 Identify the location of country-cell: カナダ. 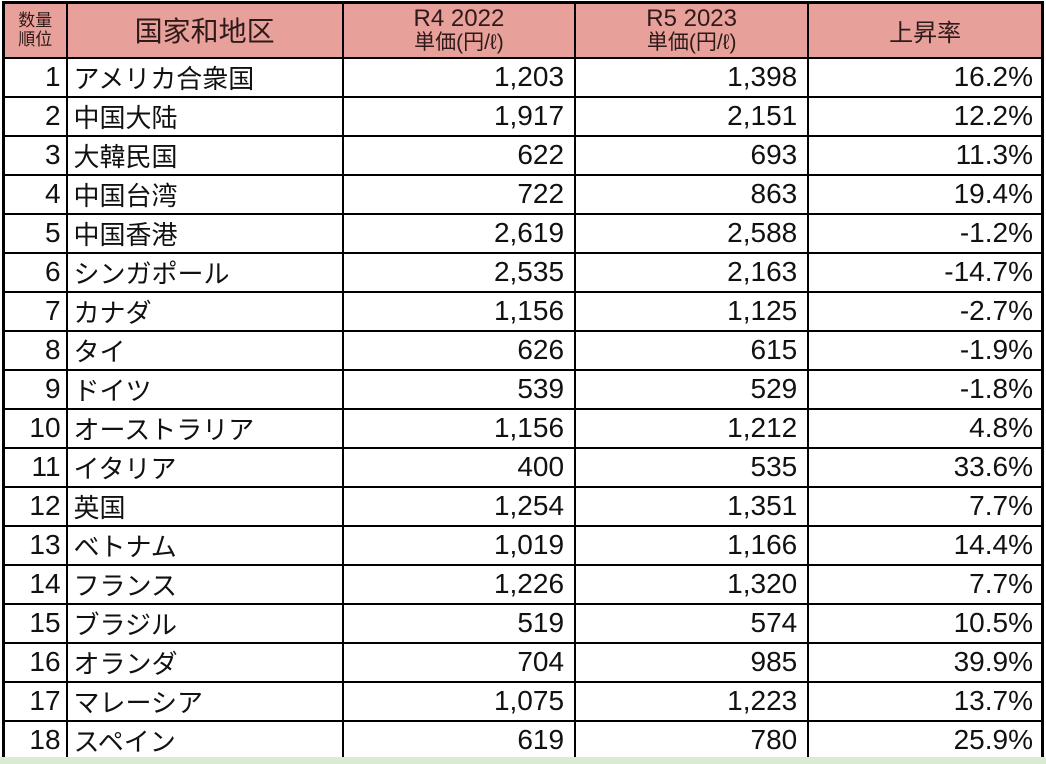
(204, 311).